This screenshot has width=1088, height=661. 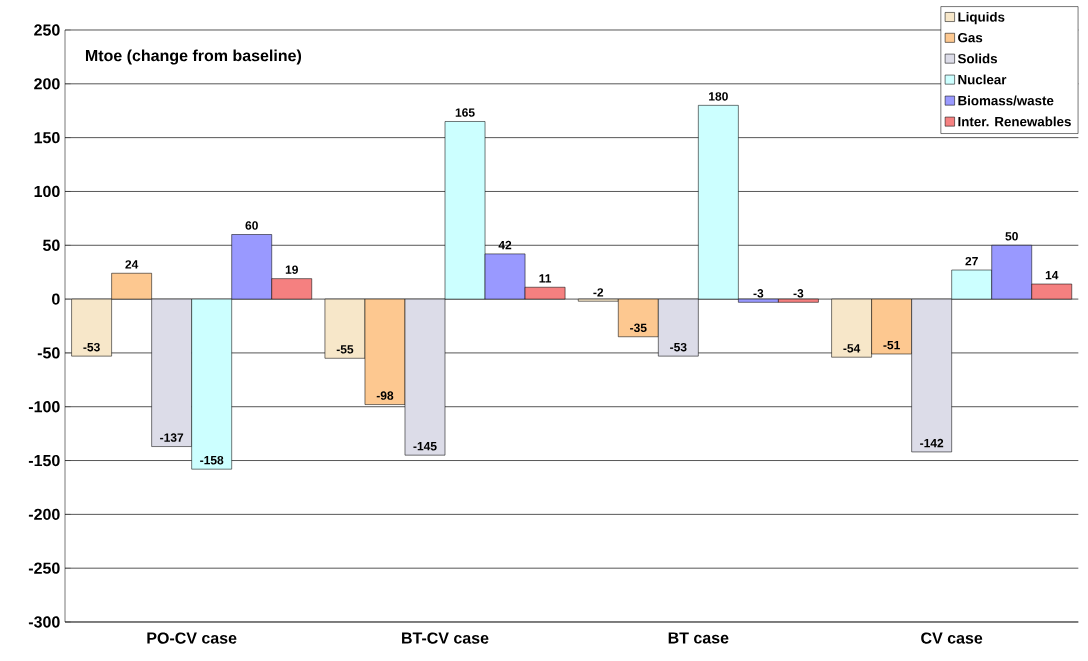 I want to click on data-label: 24, so click(x=132, y=264).